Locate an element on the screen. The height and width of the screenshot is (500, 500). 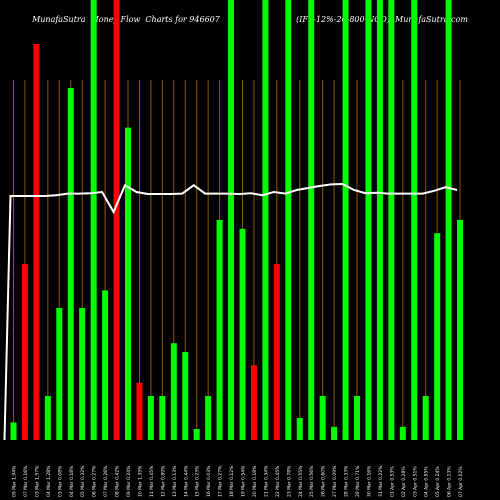
tick-label: 21 Mar 0.34% is located at coordinates (266, 481).